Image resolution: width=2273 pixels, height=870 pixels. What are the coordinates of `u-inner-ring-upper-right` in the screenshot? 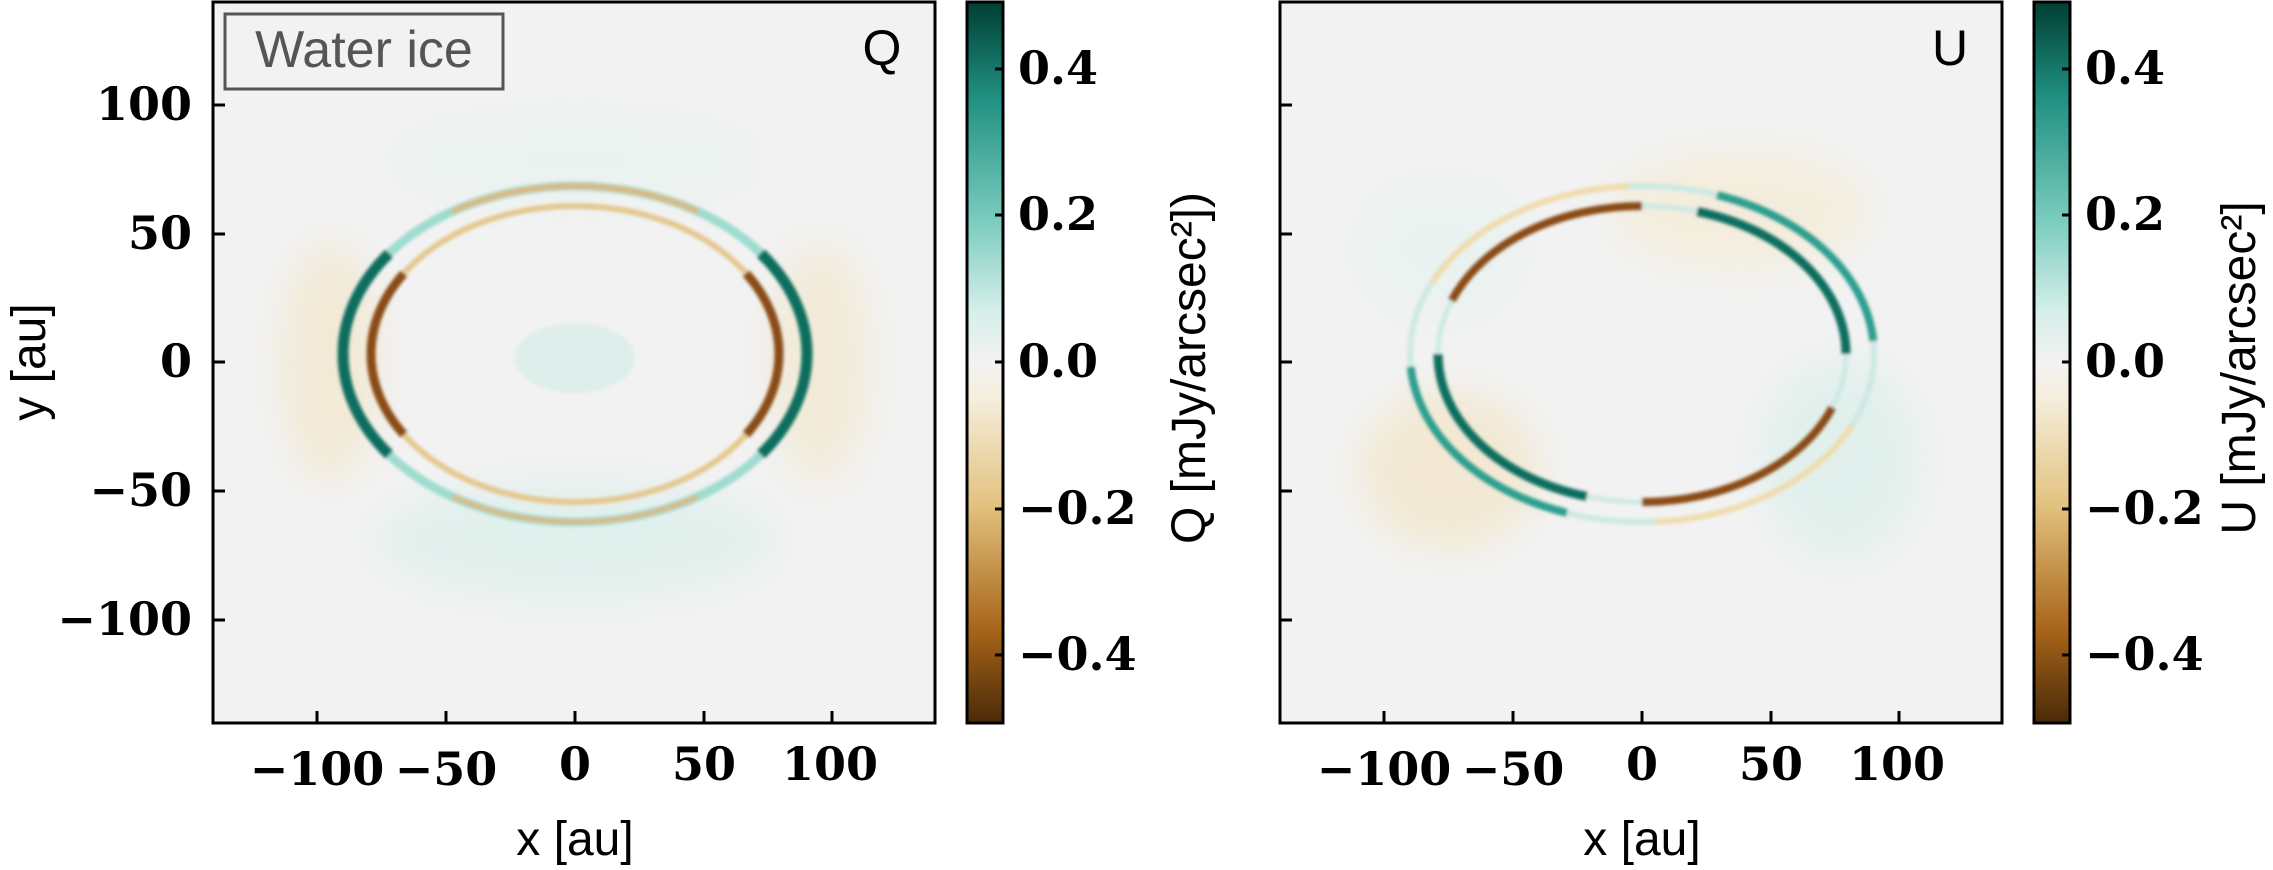 It's located at (1642, 354).